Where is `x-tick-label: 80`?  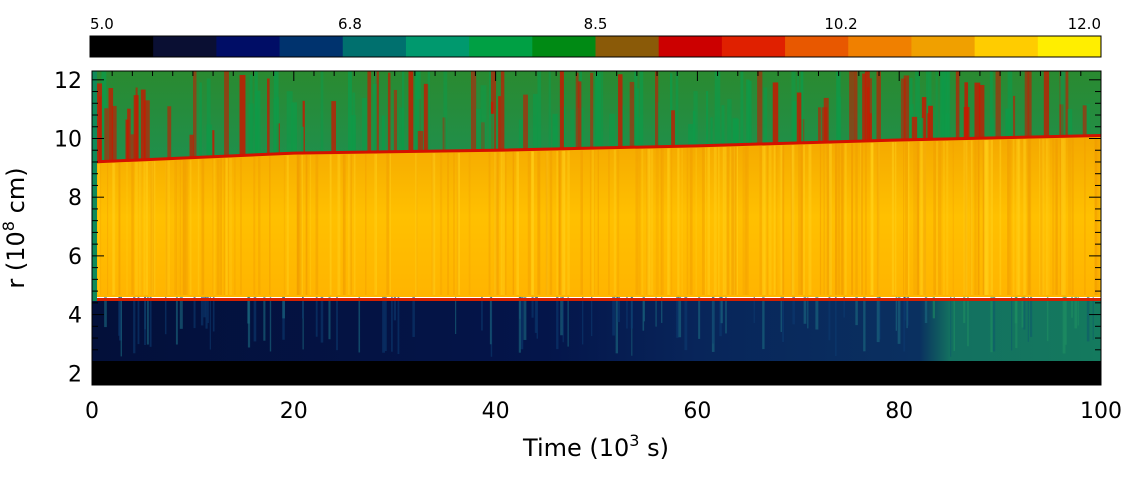
x-tick-label: 80 is located at coordinates (899, 411).